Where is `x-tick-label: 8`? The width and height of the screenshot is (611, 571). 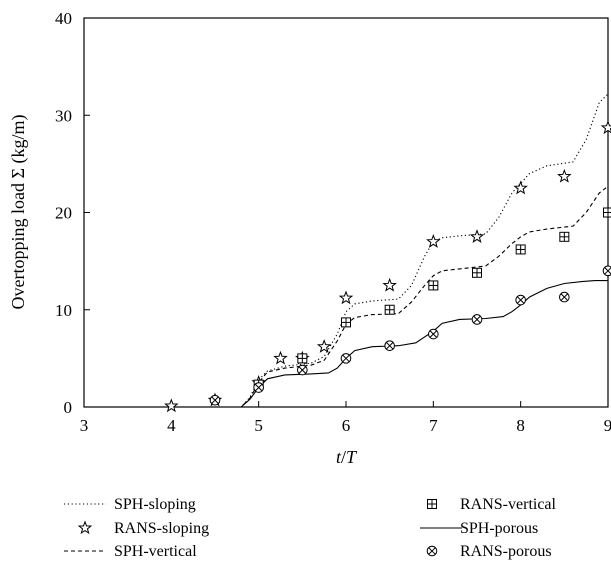
x-tick-label: 8 is located at coordinates (520, 425).